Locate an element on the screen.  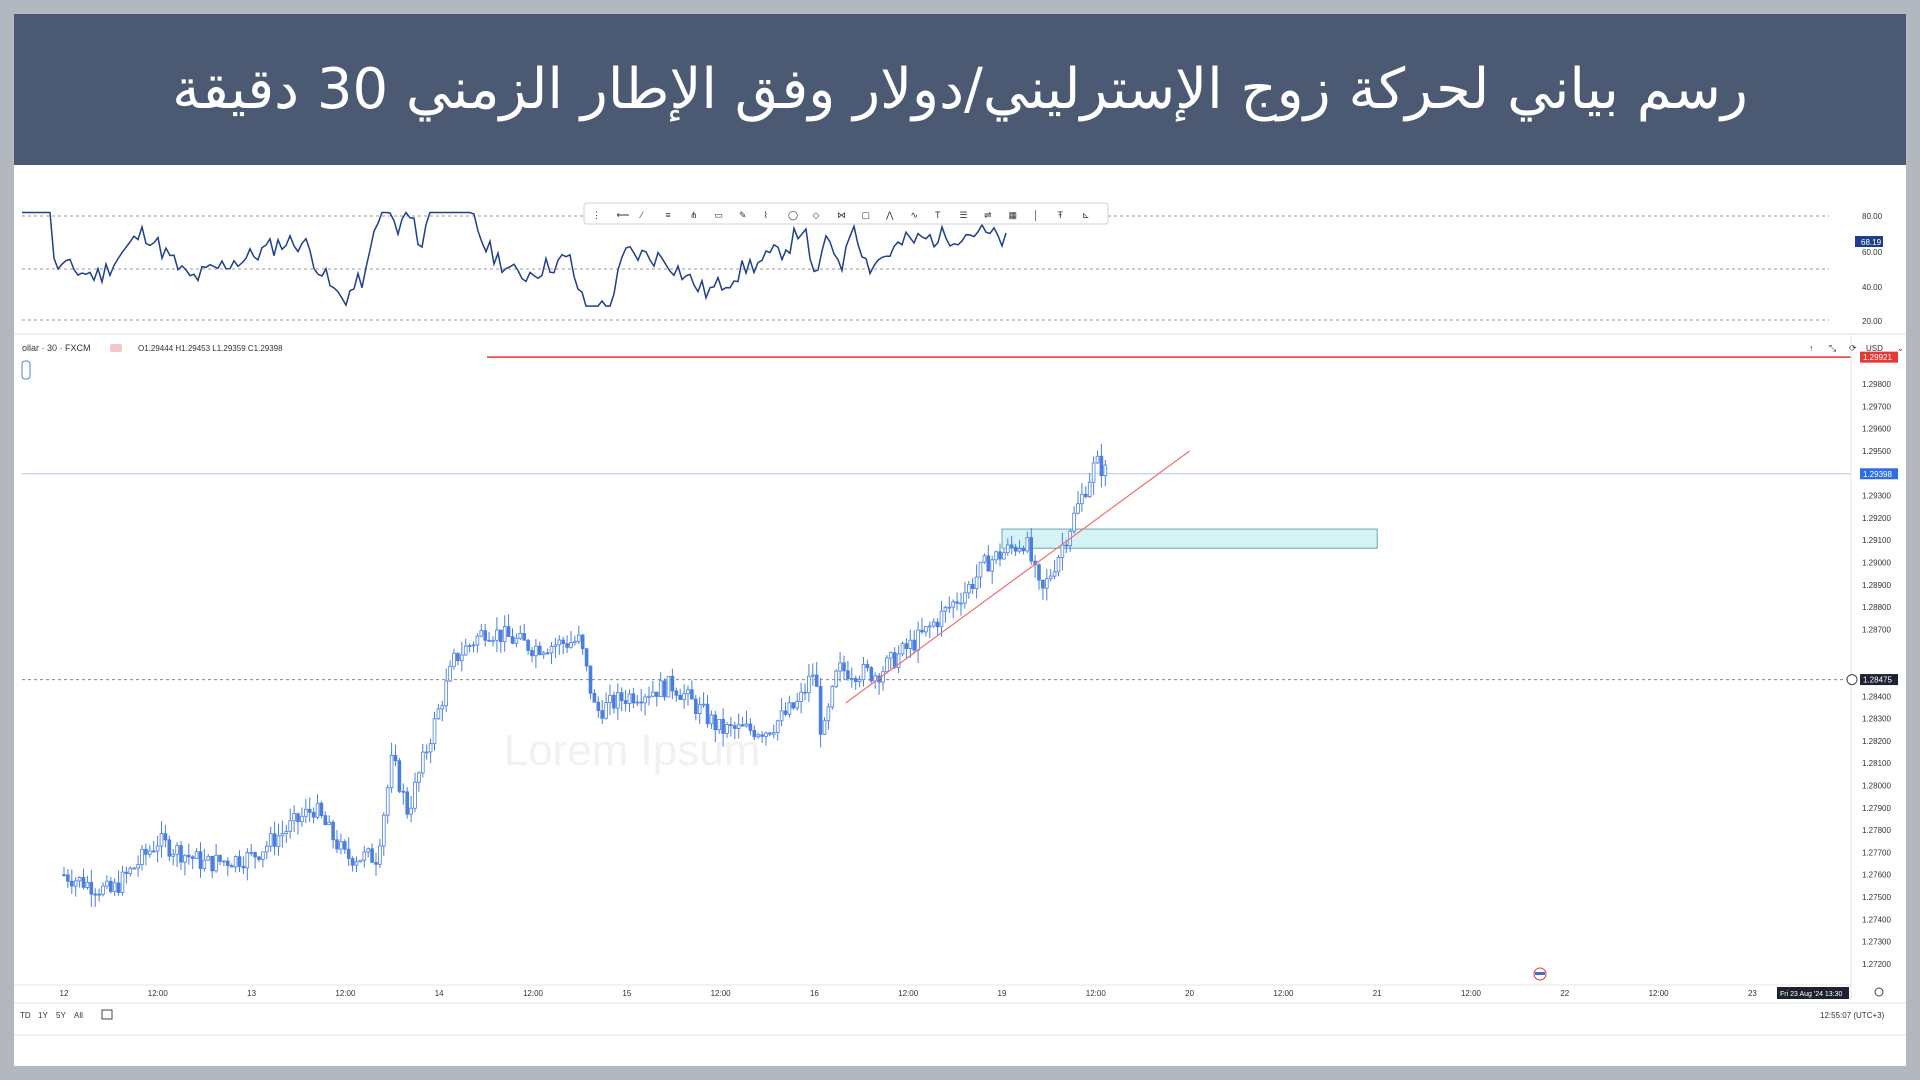
vertical-line-icon: │ is located at coordinates (1036, 215).